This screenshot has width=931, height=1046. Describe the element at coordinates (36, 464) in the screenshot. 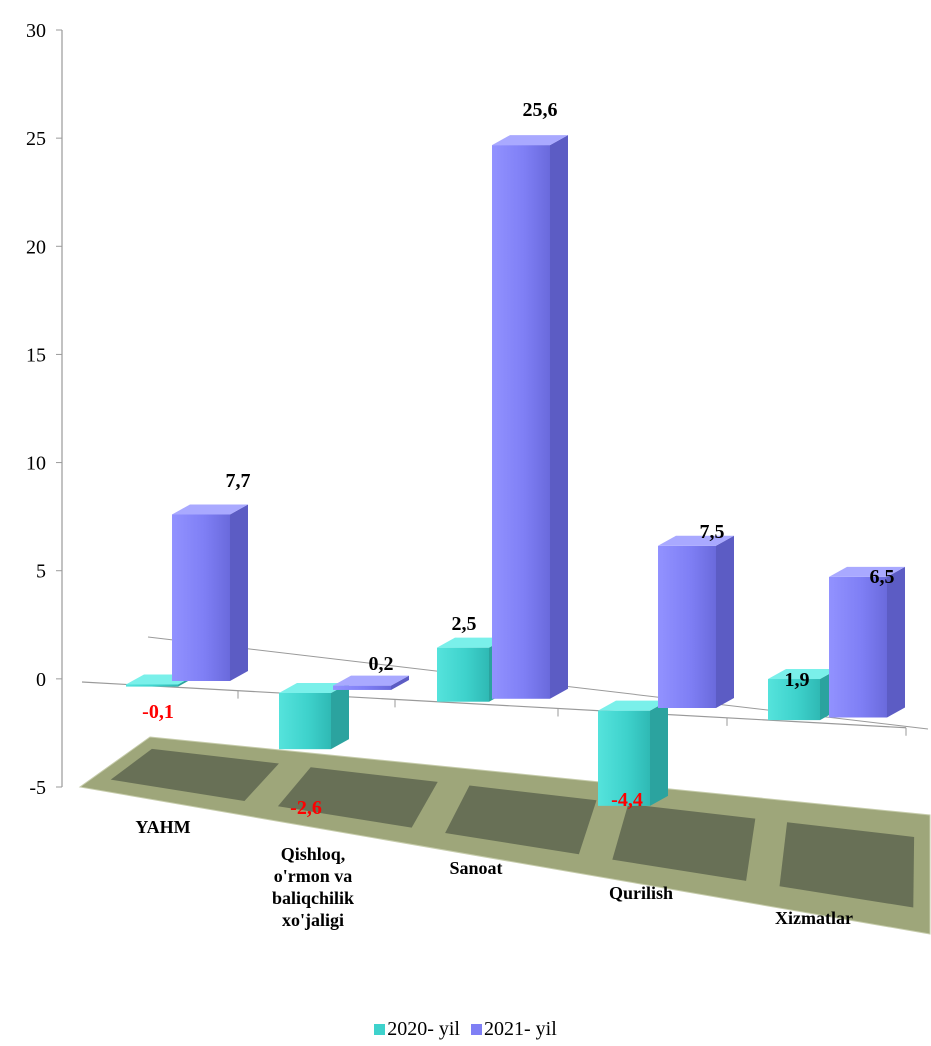

I see `y-tick-label: 10` at that location.